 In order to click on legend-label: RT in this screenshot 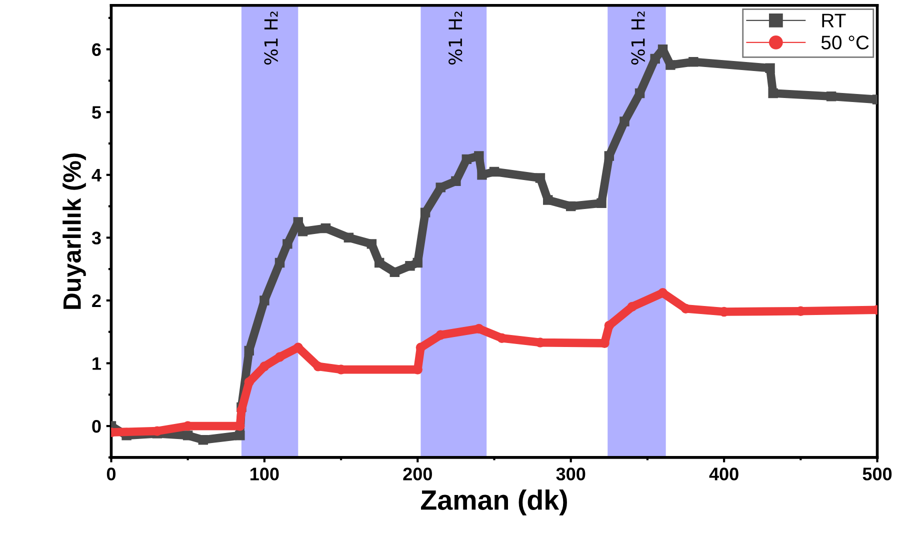, I will do `click(834, 21)`.